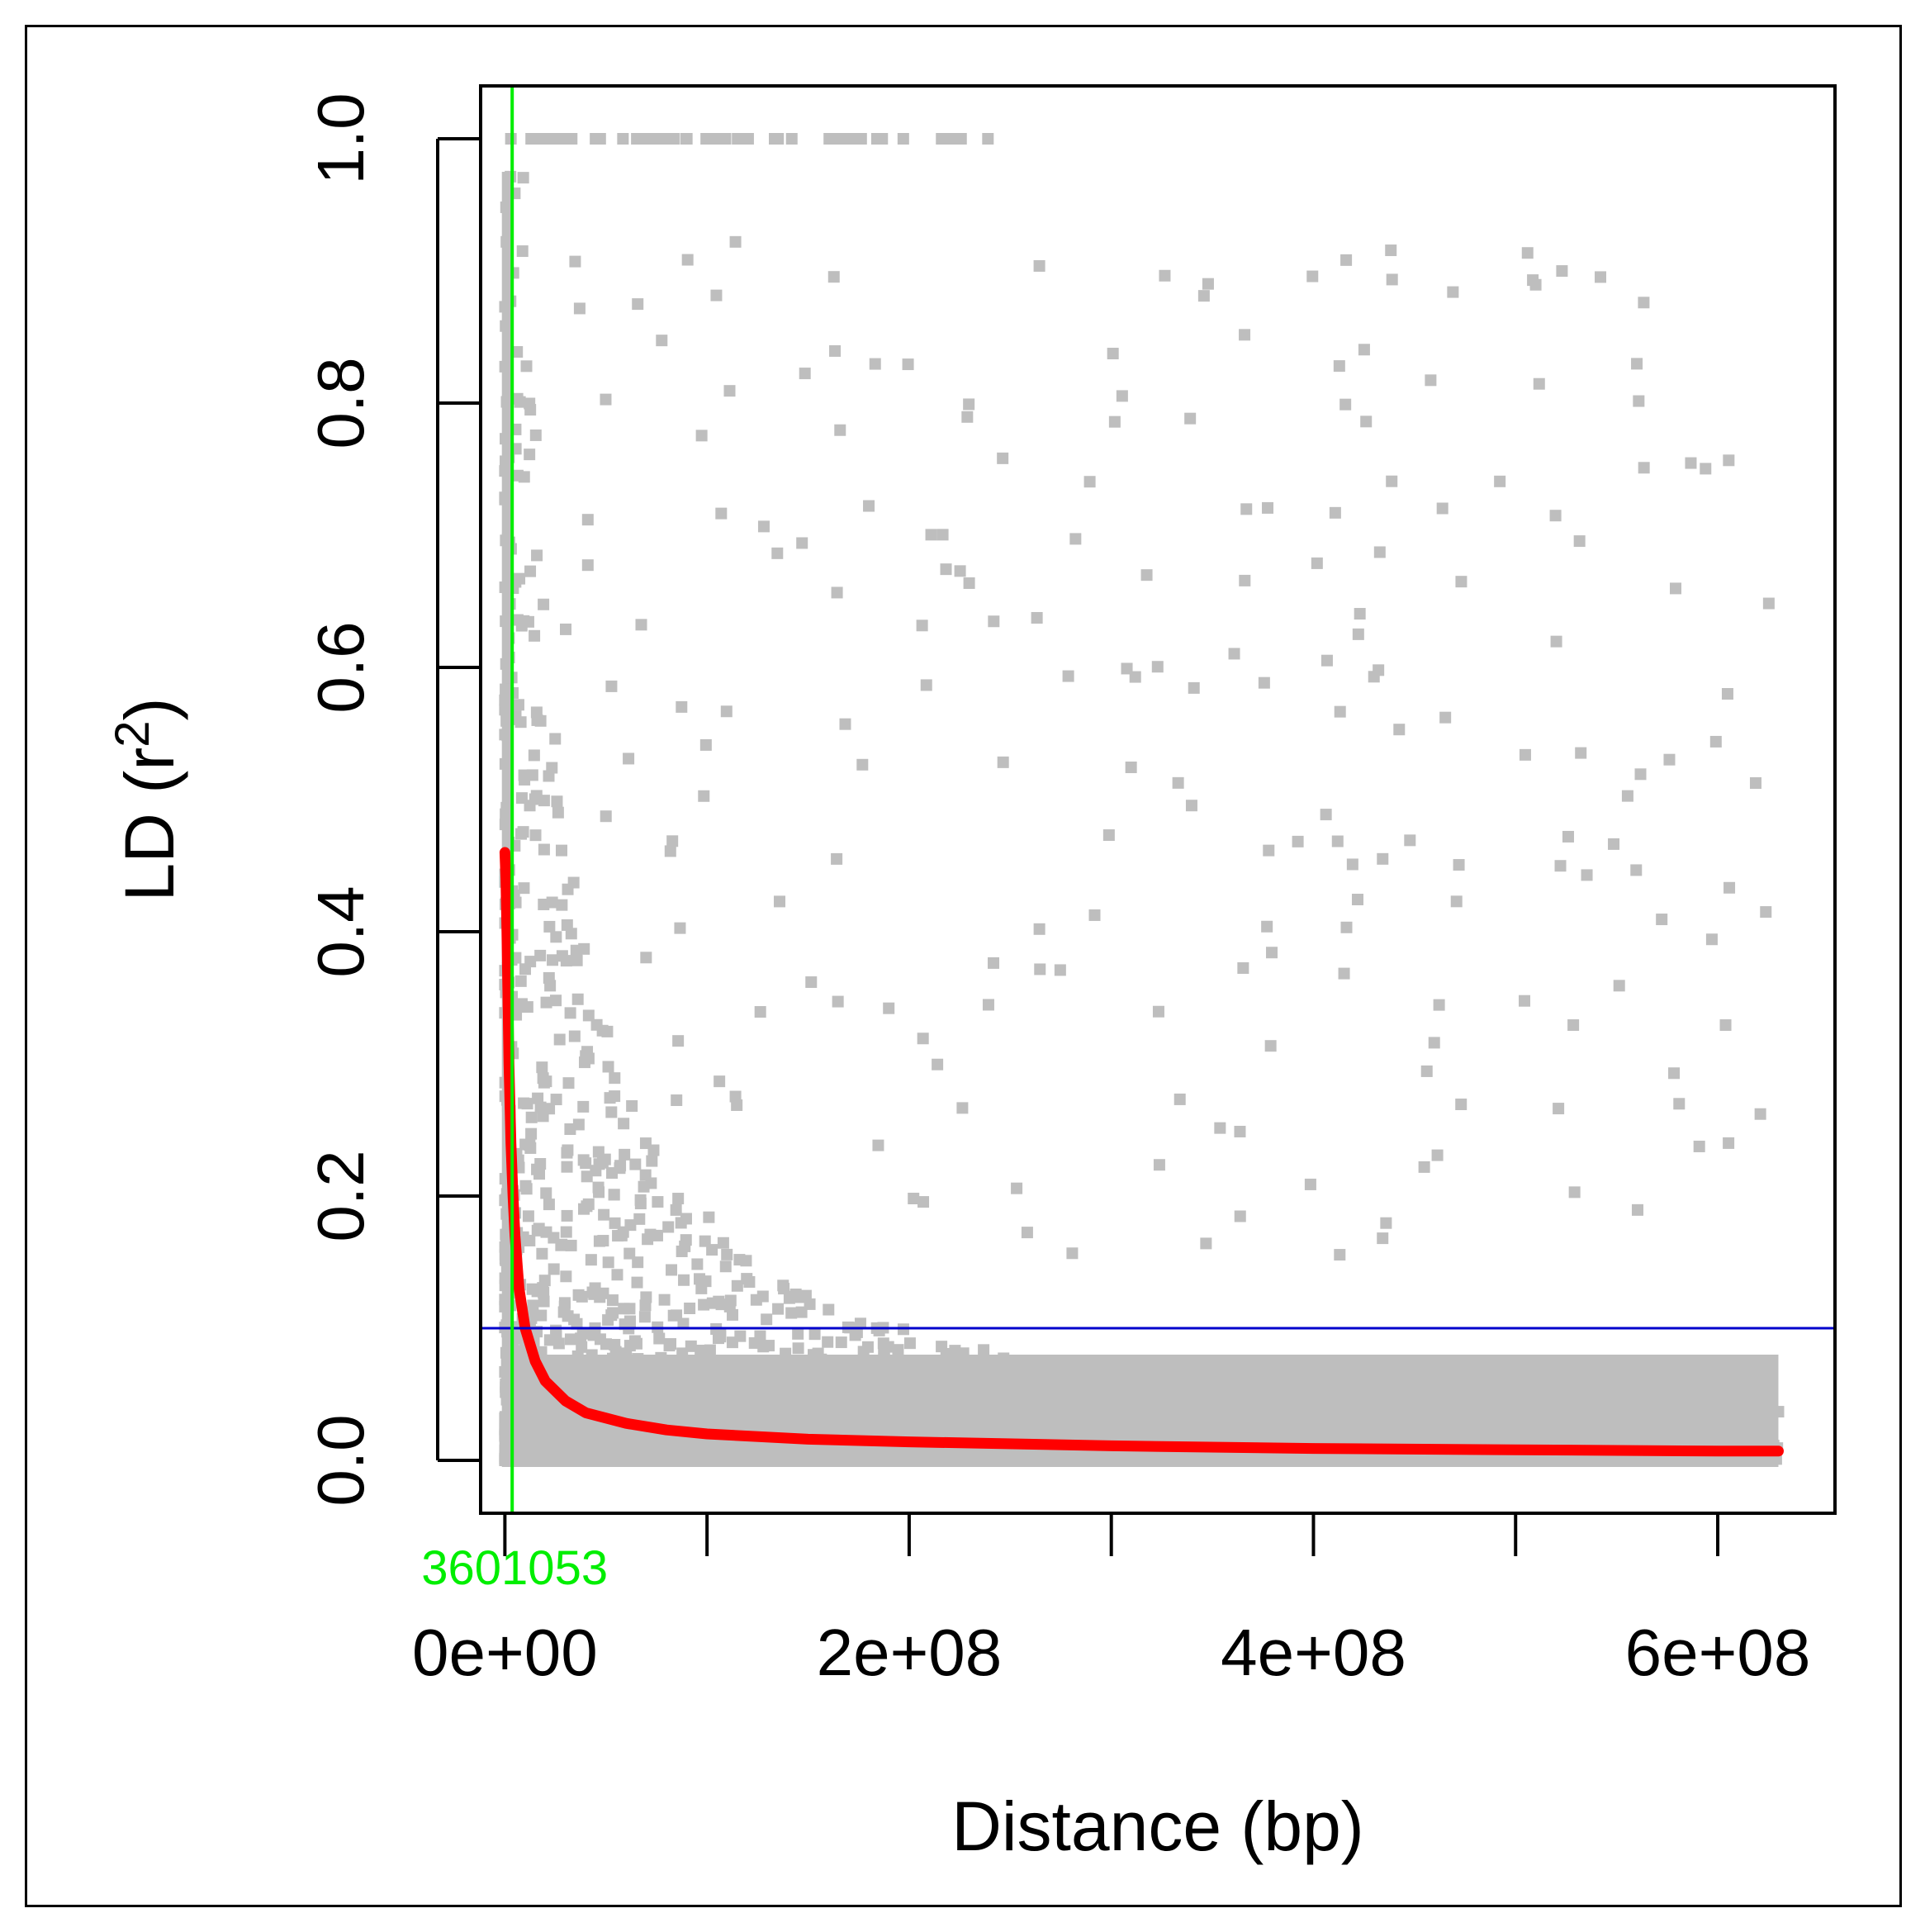 This screenshot has width=1925, height=1932. I want to click on x-tick-label: 0e+00, so click(505, 1653).